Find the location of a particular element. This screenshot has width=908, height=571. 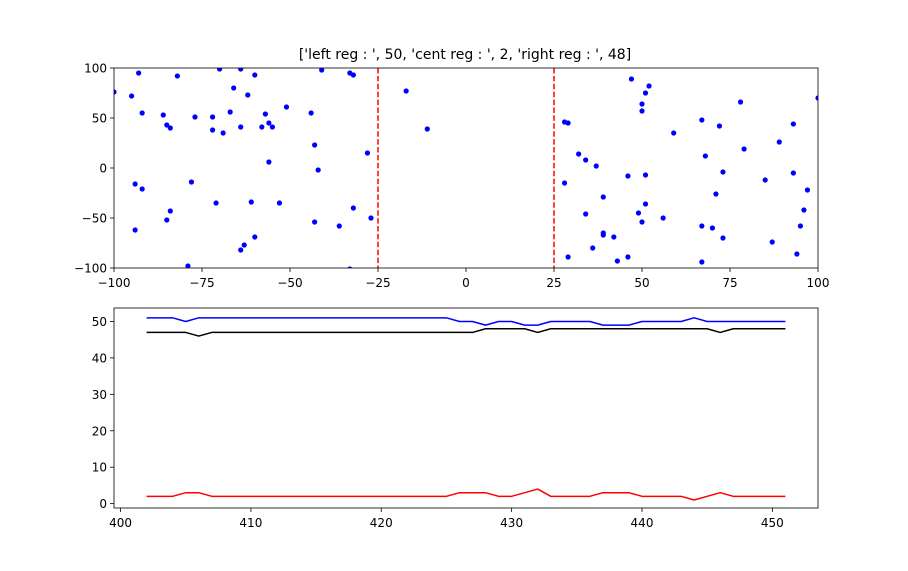

scatter-ytick-label: −100 is located at coordinates (90, 269).